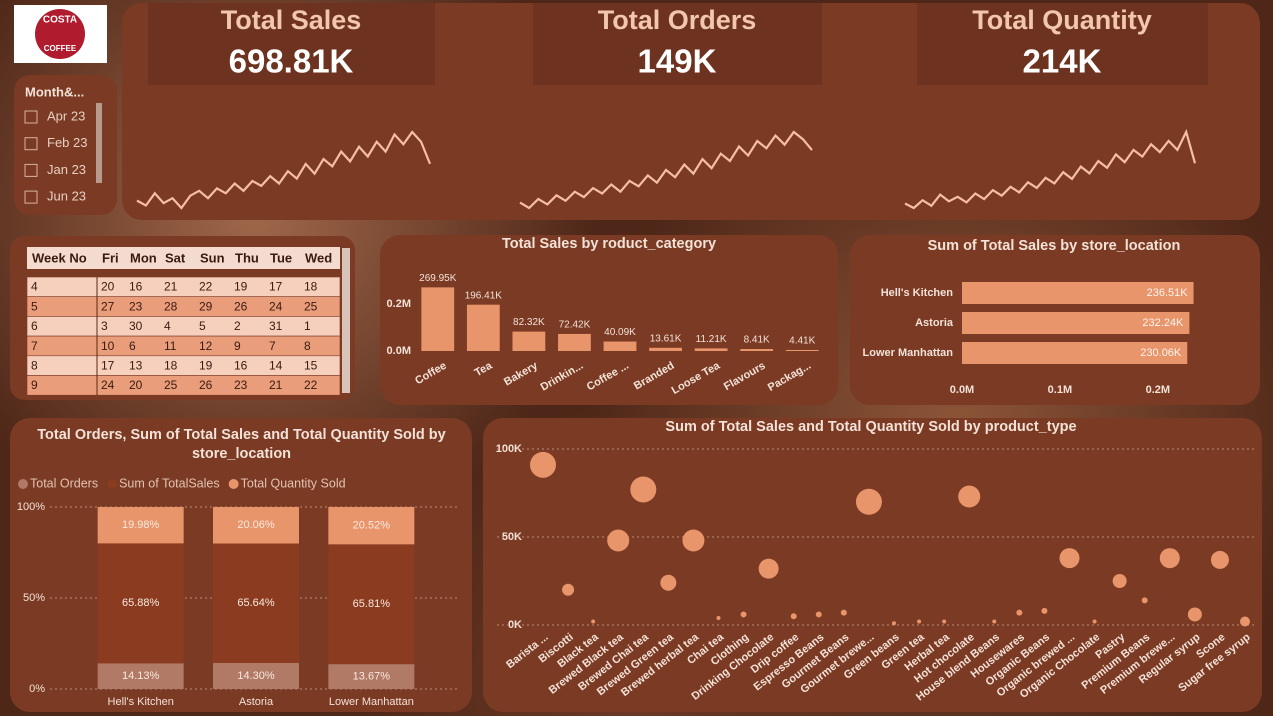  What do you see at coordinates (307, 326) in the screenshot?
I see `table-cell: 1` at bounding box center [307, 326].